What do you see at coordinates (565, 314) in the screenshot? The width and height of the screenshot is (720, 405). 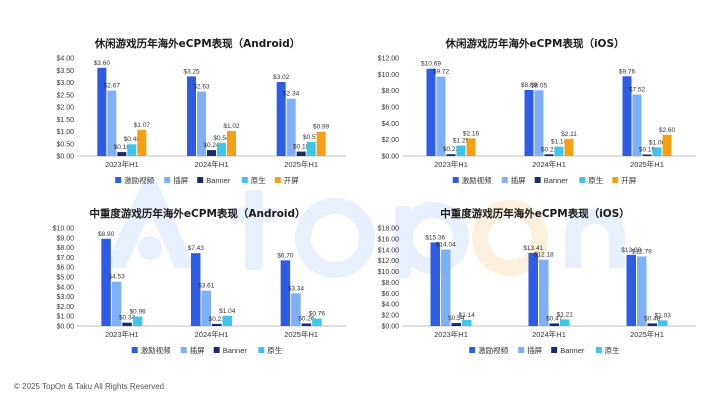 I see `data-label: $1.21` at bounding box center [565, 314].